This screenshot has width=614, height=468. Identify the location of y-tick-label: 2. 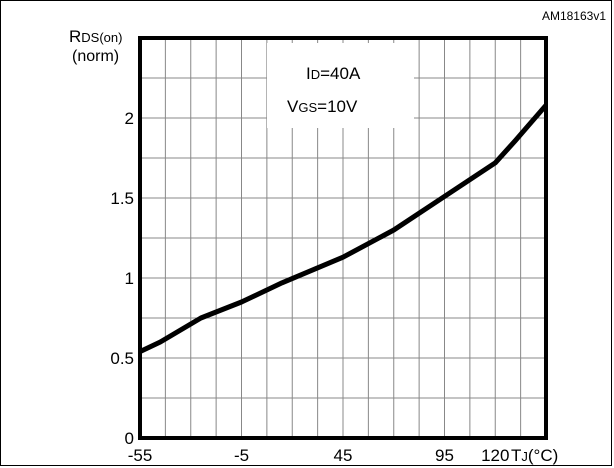
(129, 118).